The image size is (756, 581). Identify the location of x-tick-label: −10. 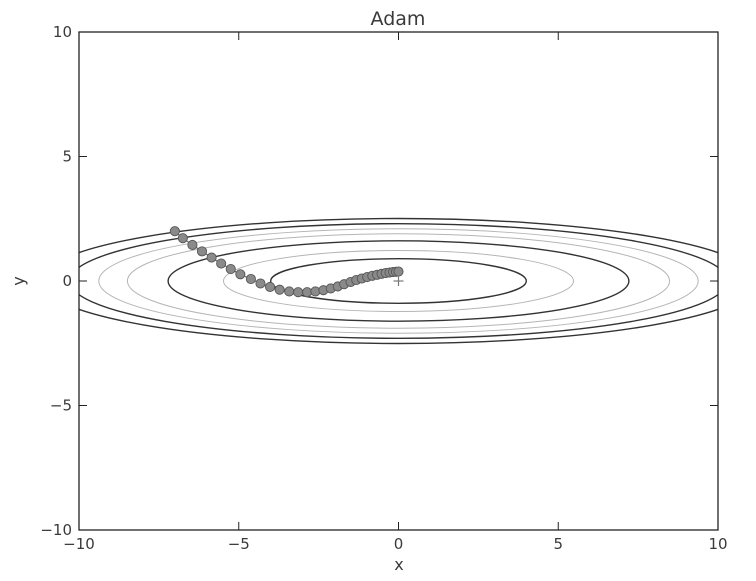
(79, 544).